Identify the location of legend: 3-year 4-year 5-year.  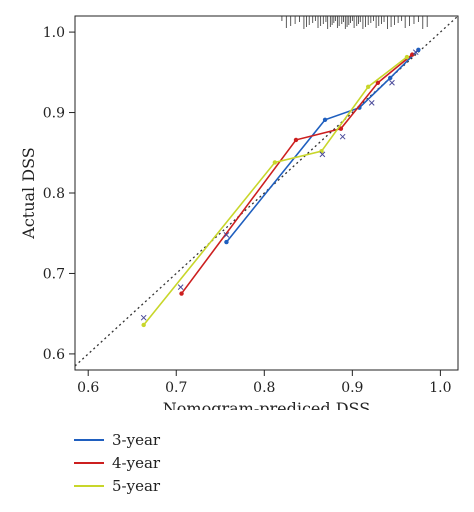
(117, 462).